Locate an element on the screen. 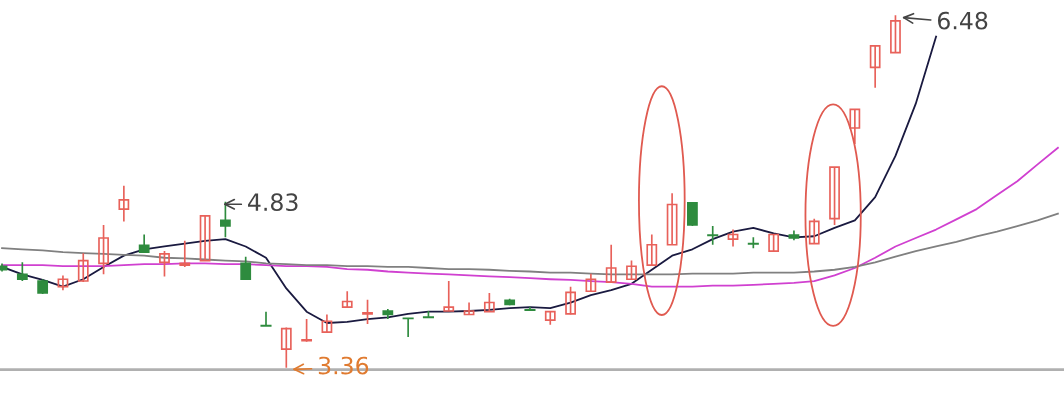 This screenshot has width=1064, height=408. annotation: 4.83 is located at coordinates (273, 202).